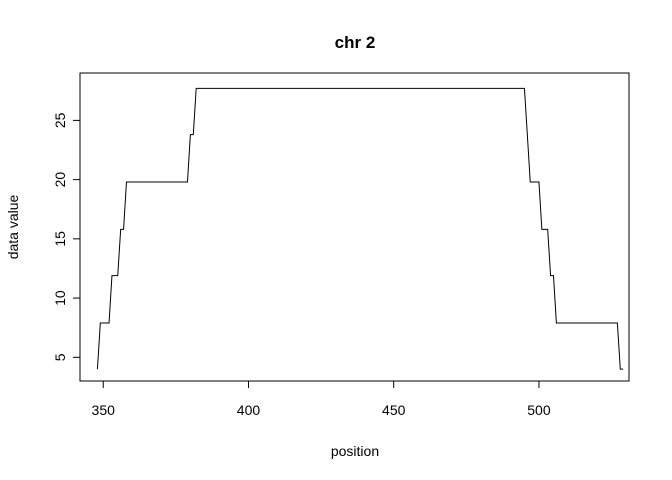  Describe the element at coordinates (60, 357) in the screenshot. I see `y-tick-label: 5` at that location.